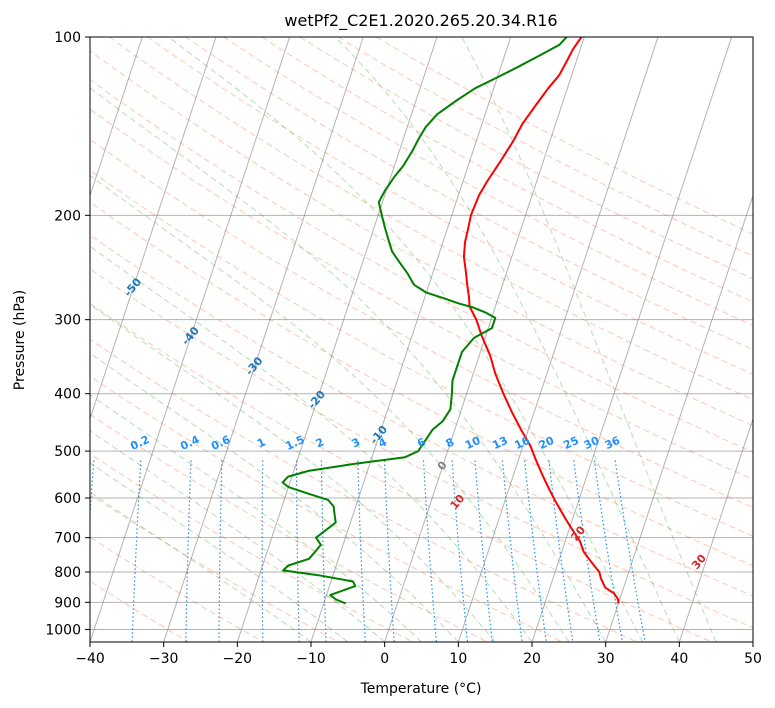 Image resolution: width=775 pixels, height=708 pixels. I want to click on y-tick-label: 700, so click(67, 539).